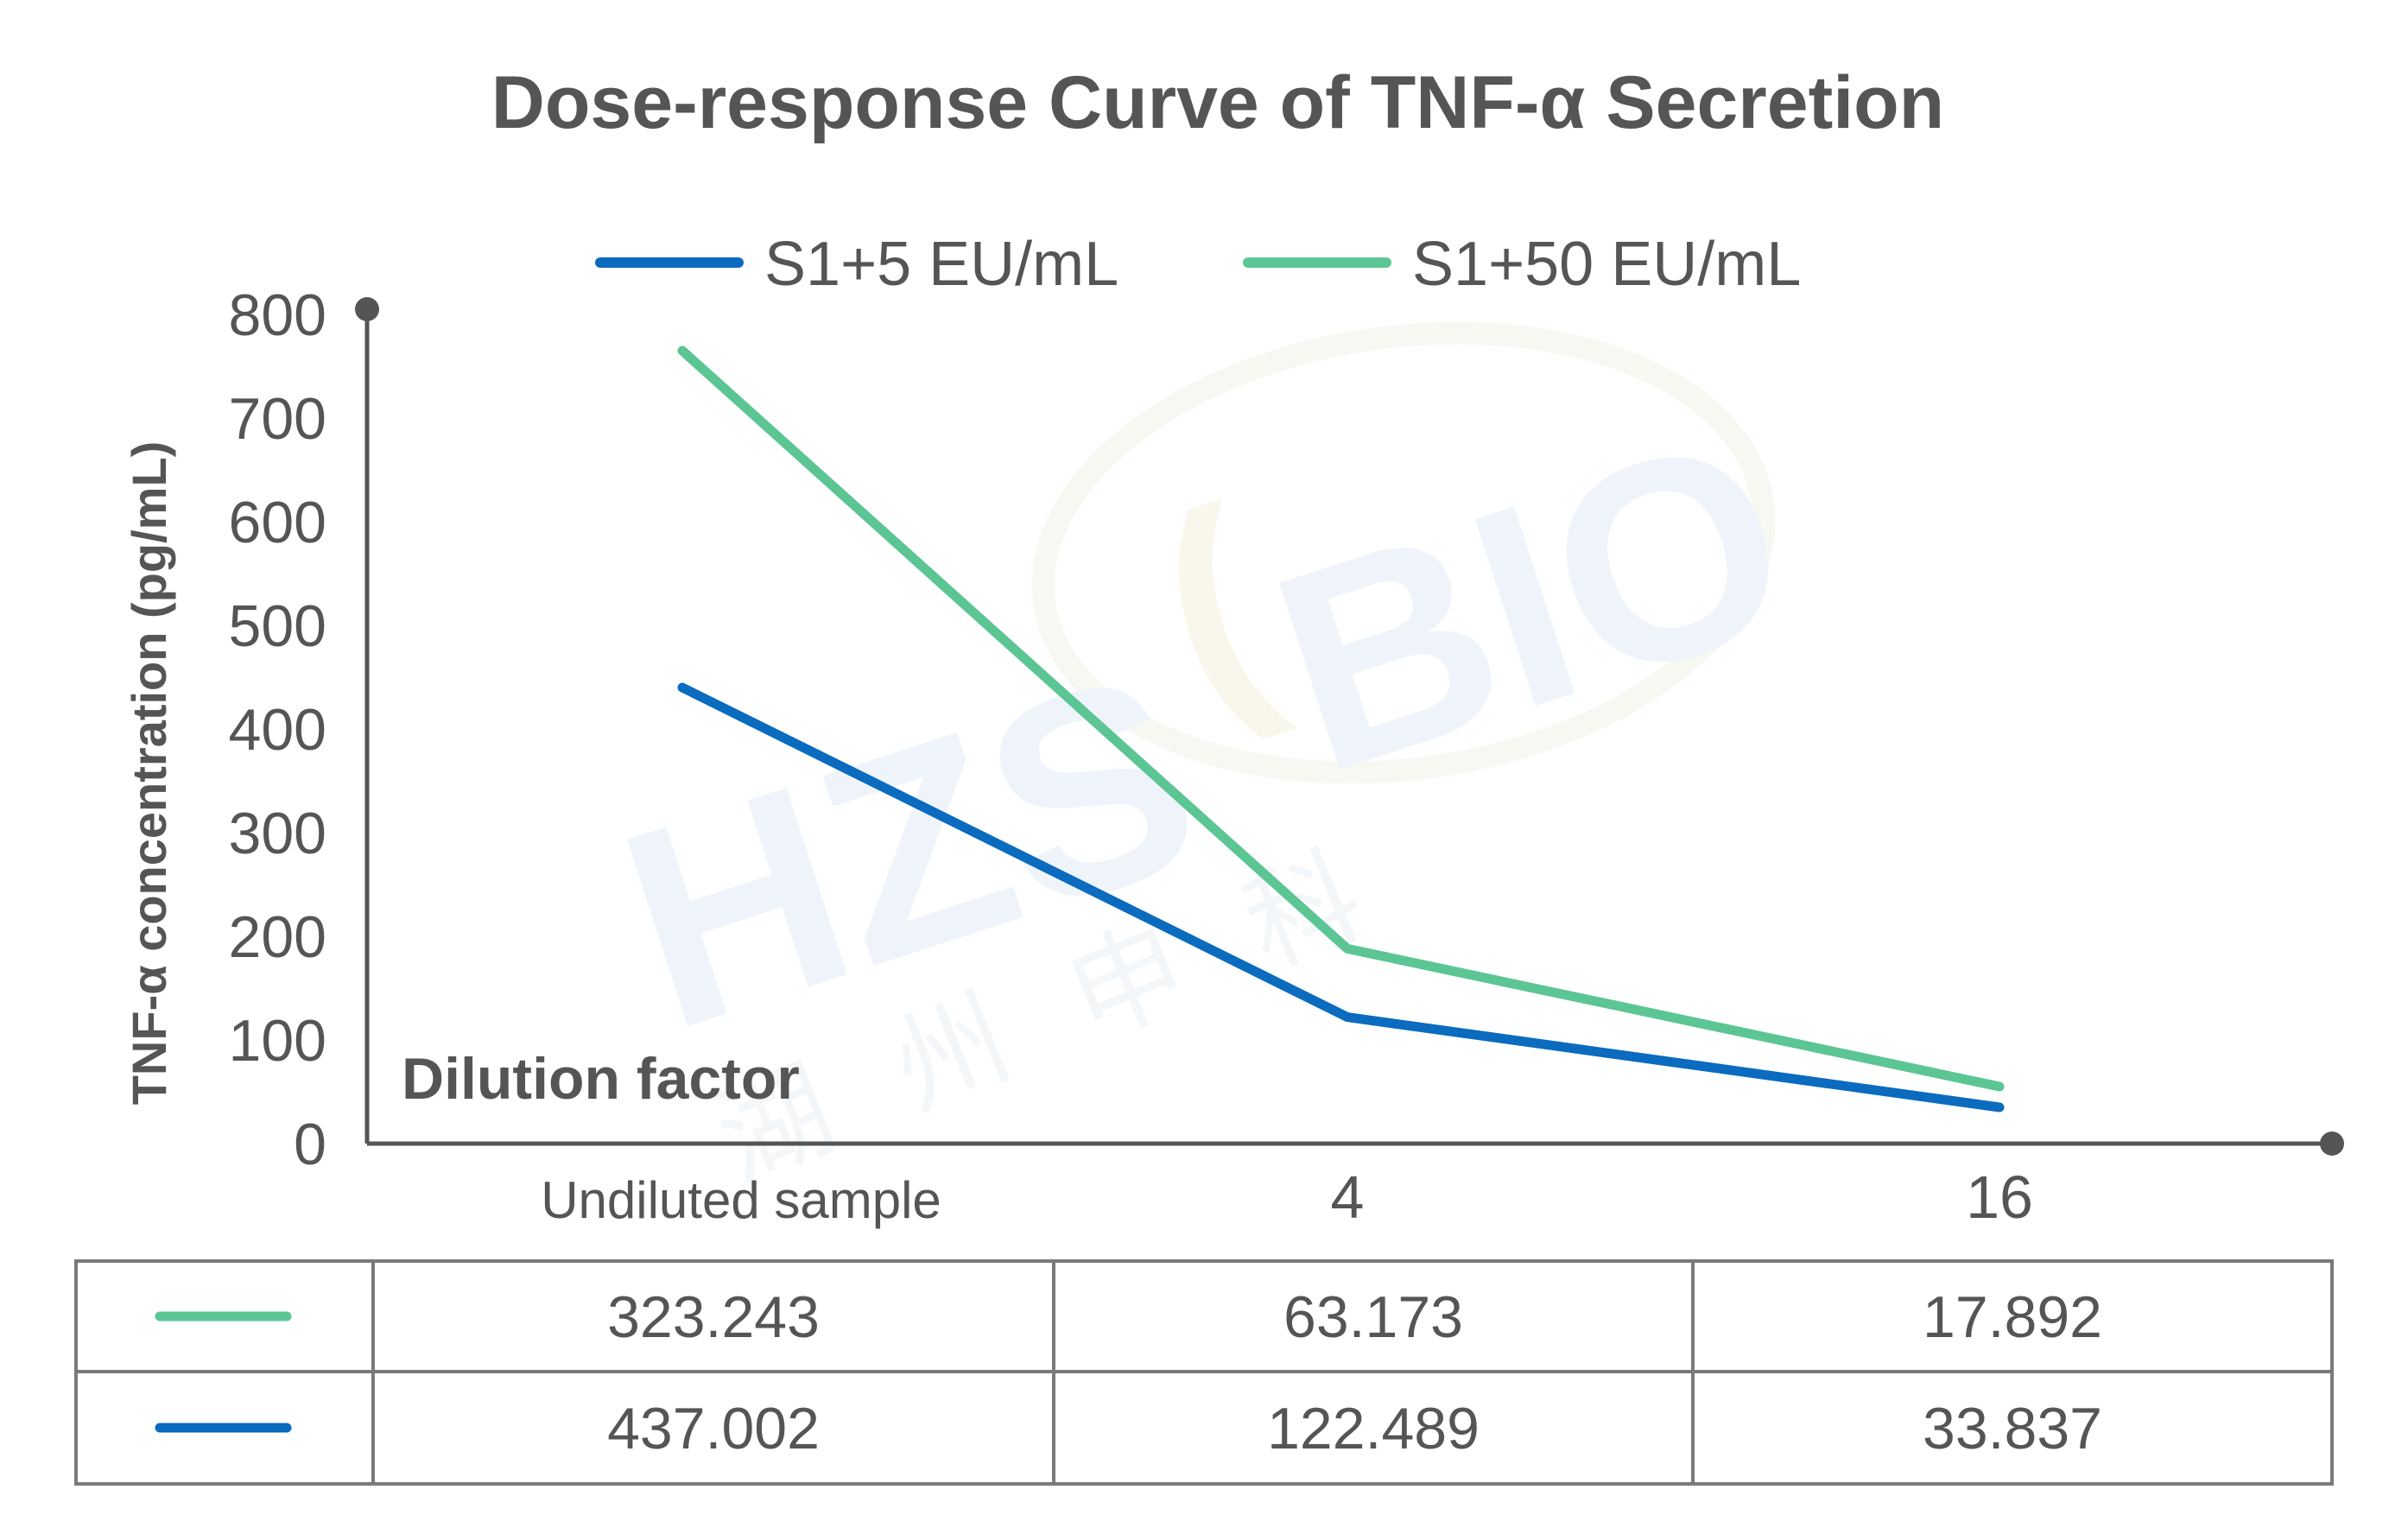  What do you see at coordinates (277, 626) in the screenshot?
I see `y-tick-label: 500` at bounding box center [277, 626].